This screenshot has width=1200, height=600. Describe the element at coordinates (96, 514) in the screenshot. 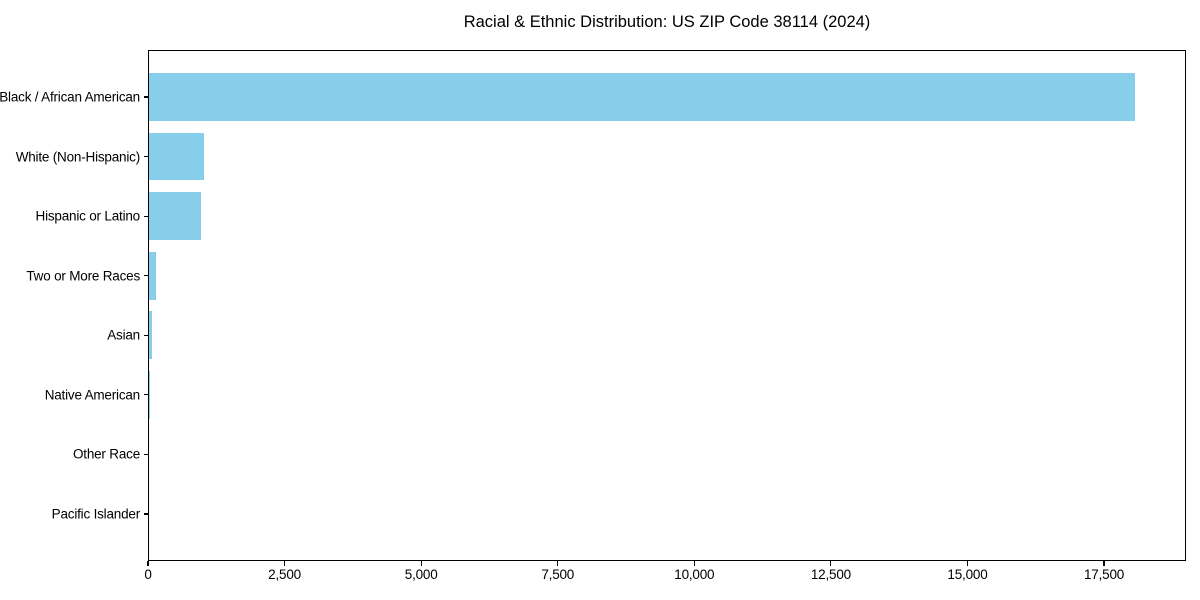

I see `y-axis-label-pacific-islander: Pacific Islander` at that location.